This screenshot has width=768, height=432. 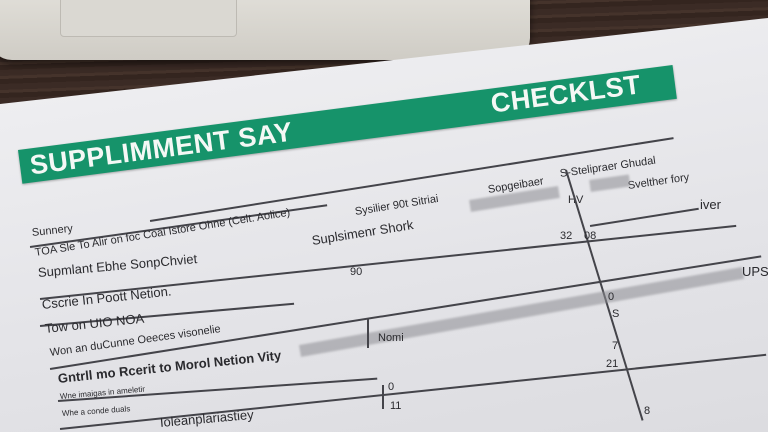 I want to click on cell-value: S, so click(x=616, y=314).